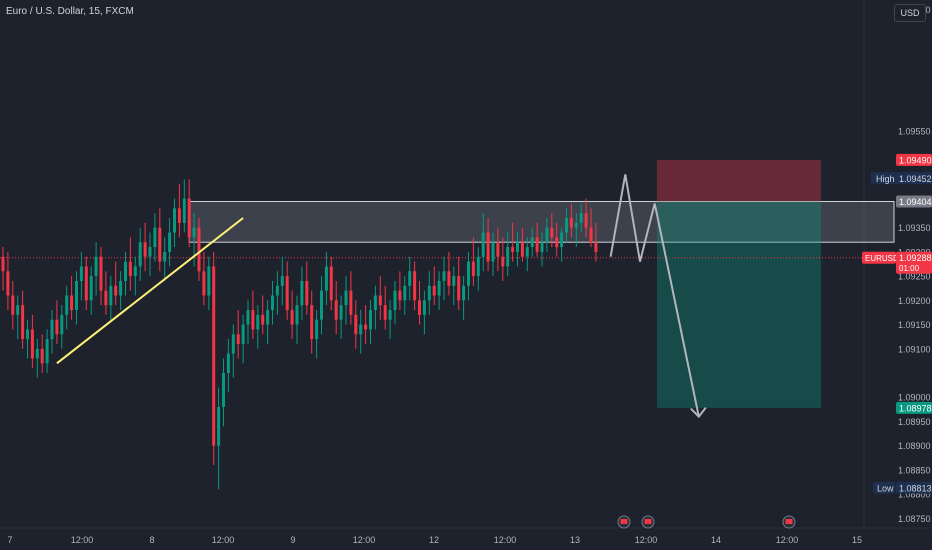  Describe the element at coordinates (292, 540) in the screenshot. I see `x-tick-label: 9` at that location.